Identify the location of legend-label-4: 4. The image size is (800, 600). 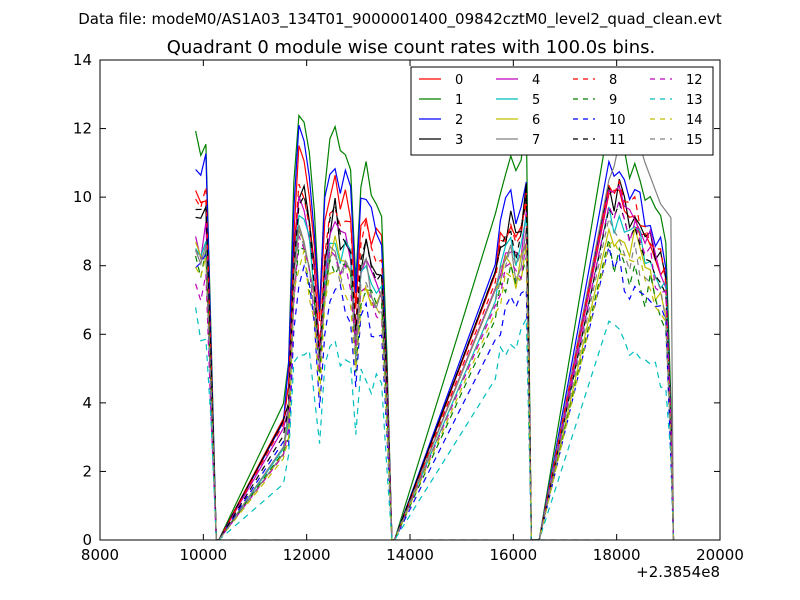
(536, 80).